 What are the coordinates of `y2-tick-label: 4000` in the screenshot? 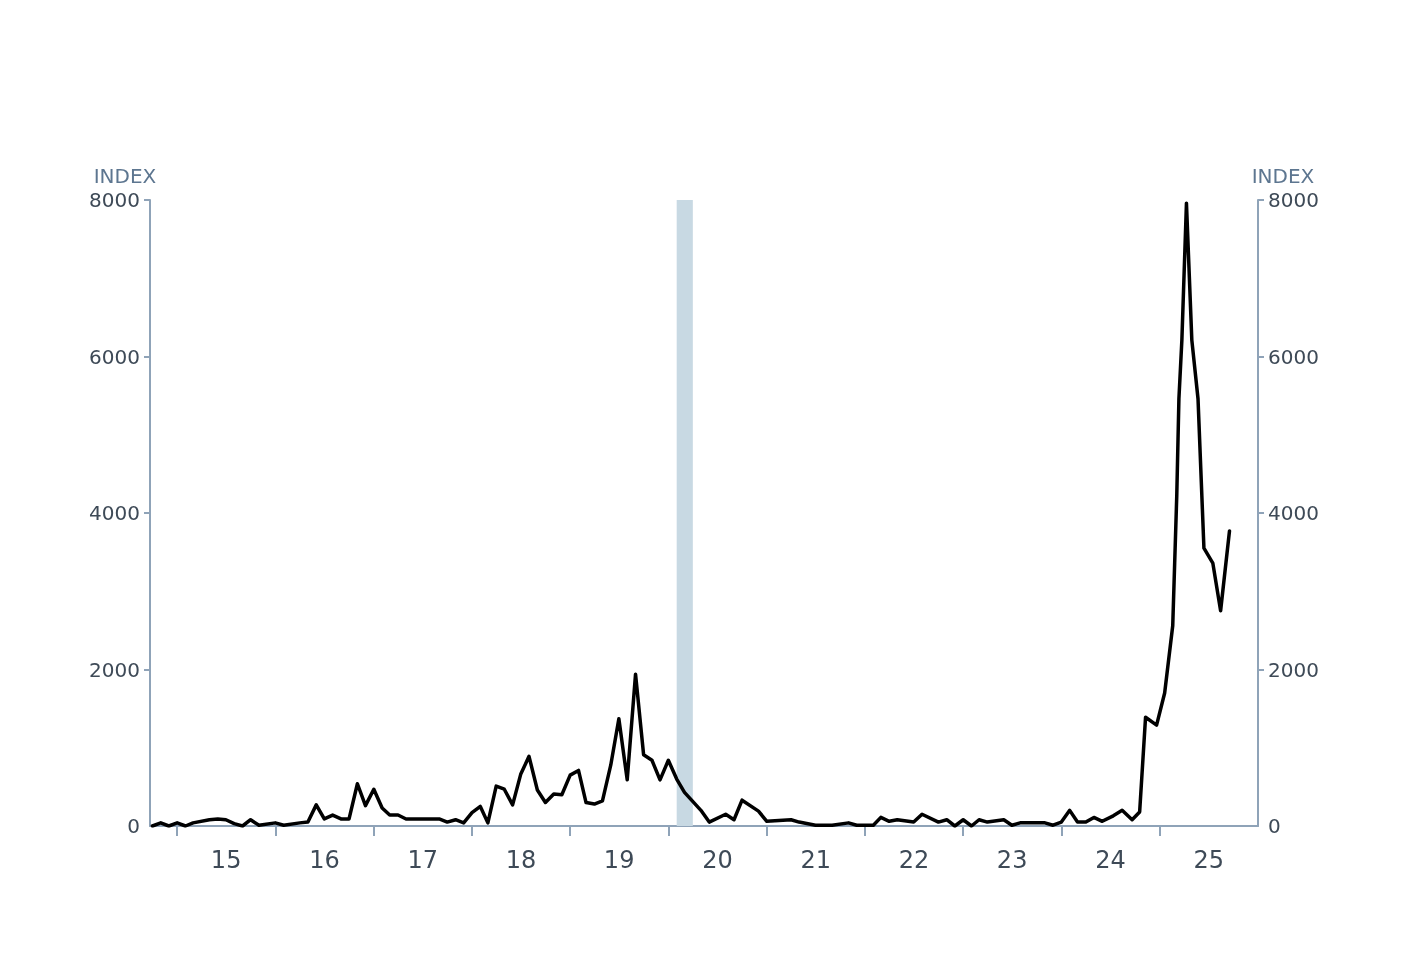 It's located at (1293, 513).